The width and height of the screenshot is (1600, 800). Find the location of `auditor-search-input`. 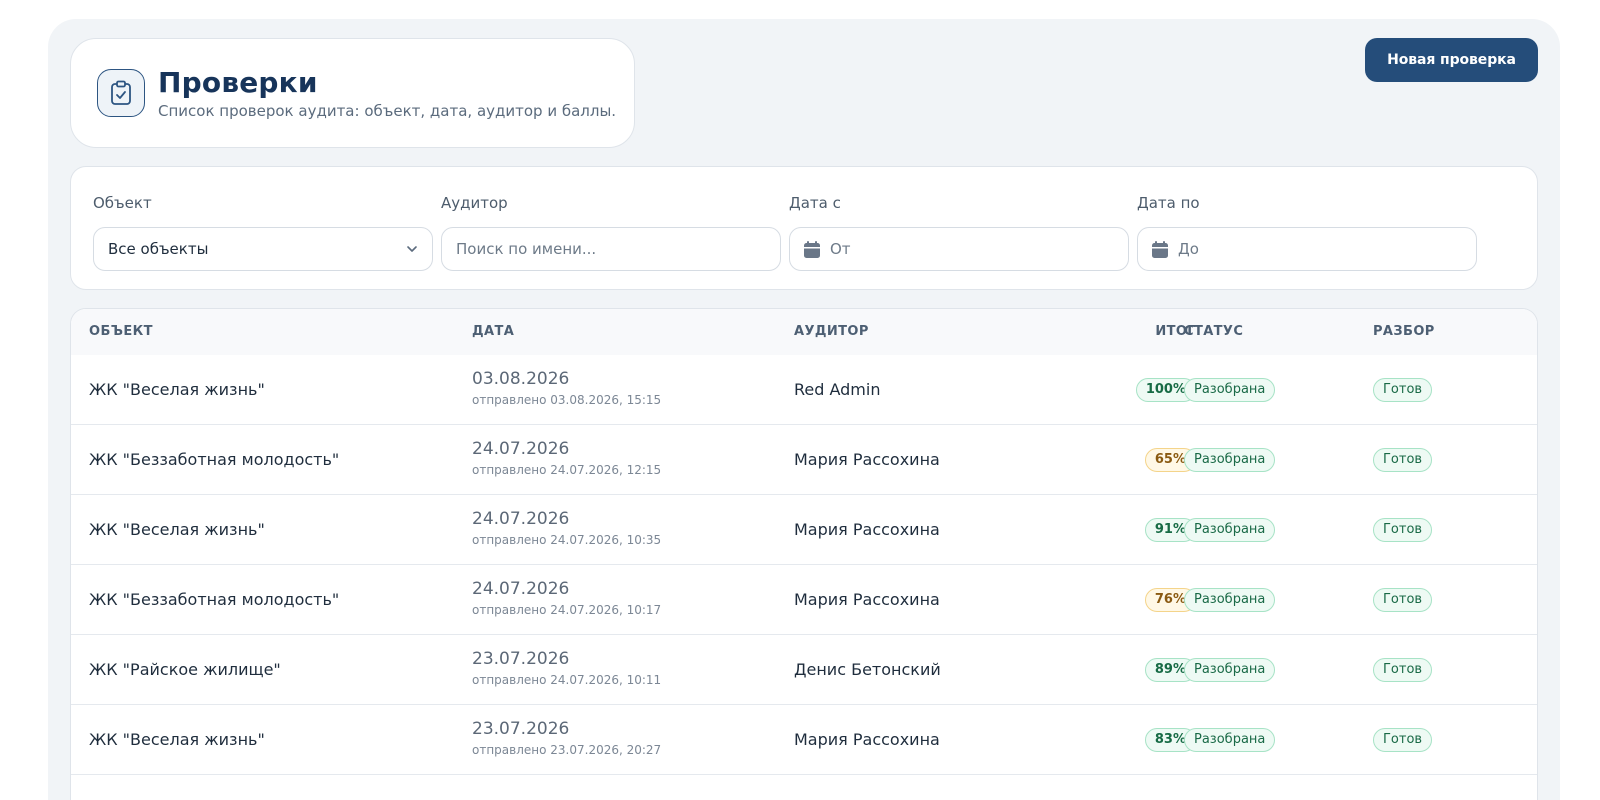

auditor-search-input is located at coordinates (611, 249).